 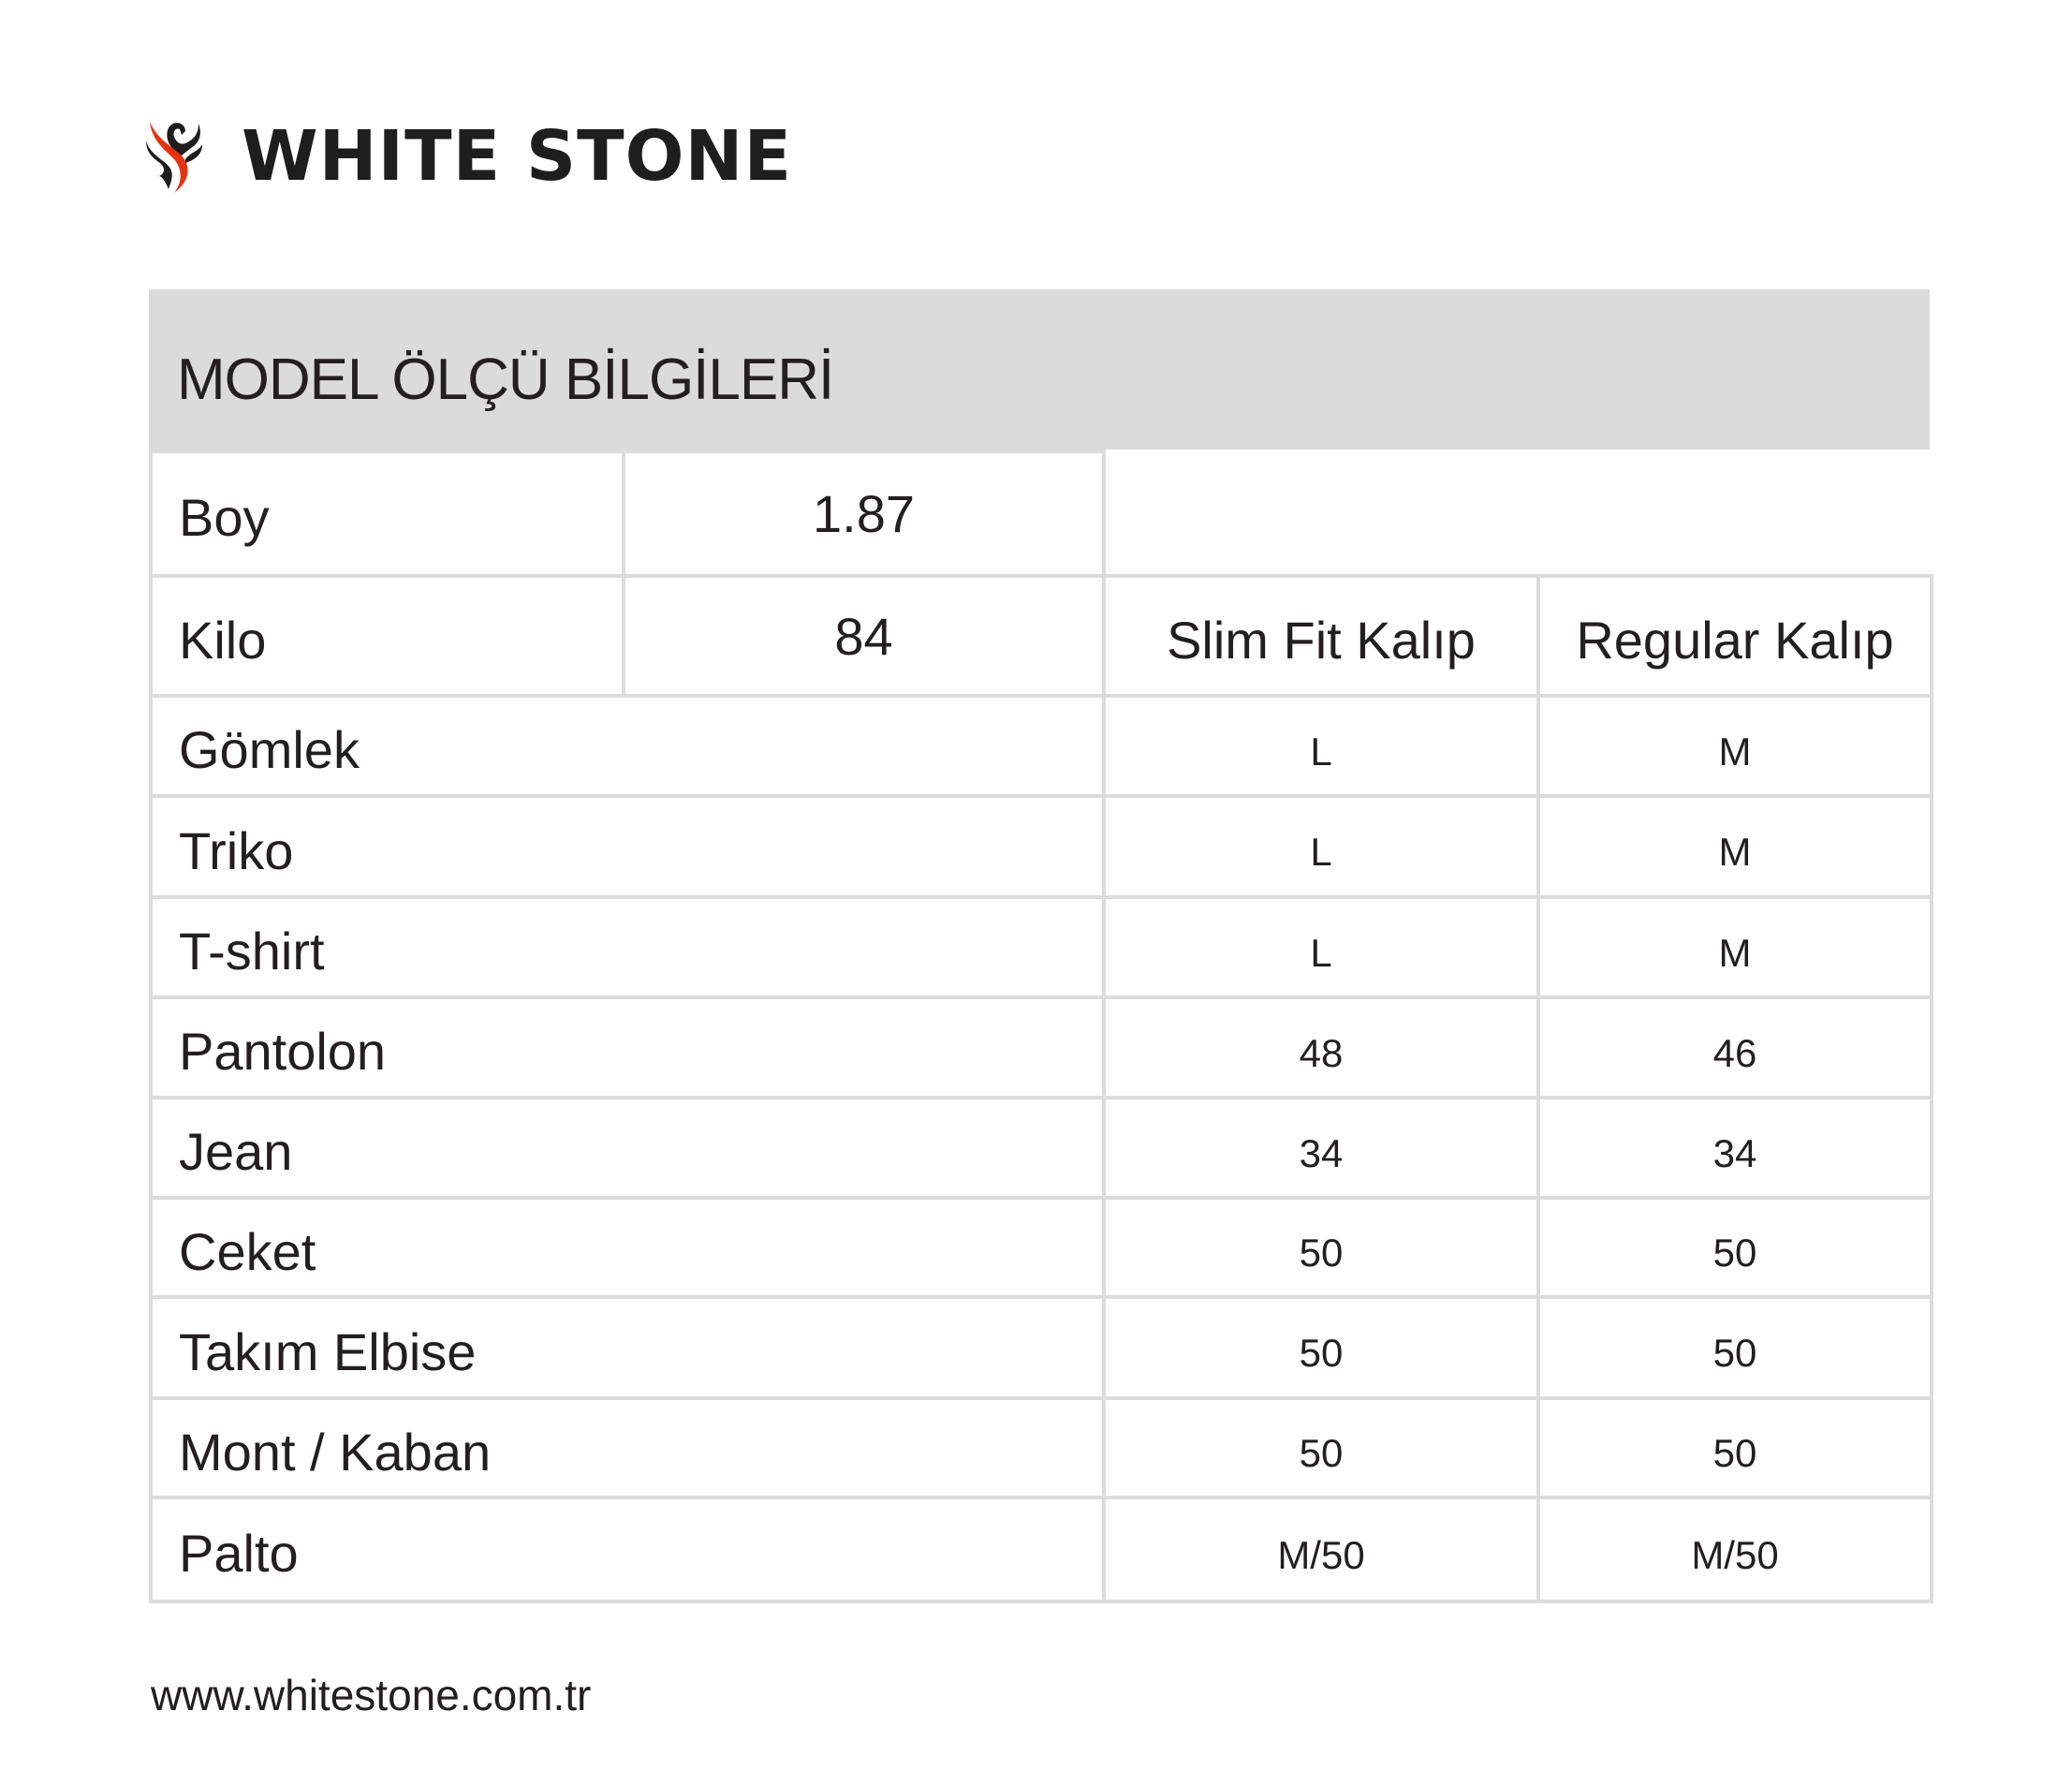 I want to click on garment-label: T-shirt, so click(x=627, y=947).